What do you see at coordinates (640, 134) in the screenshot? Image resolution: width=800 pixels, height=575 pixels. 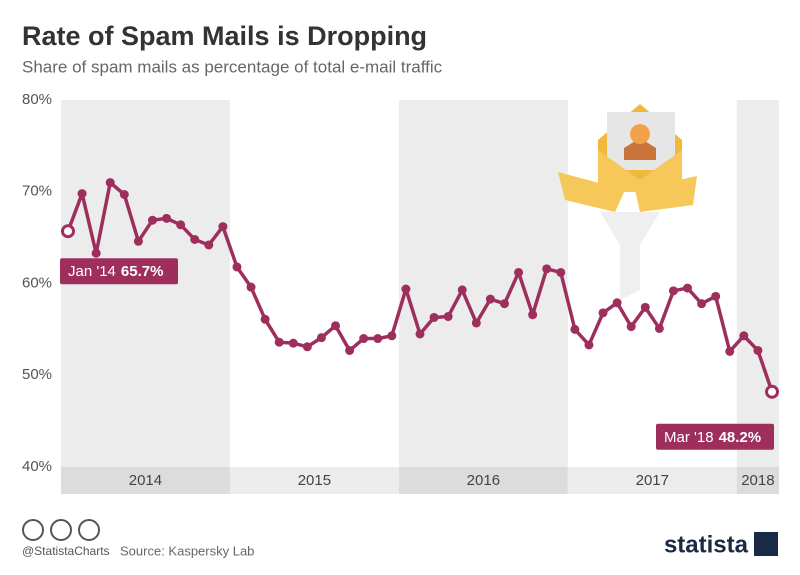 I see `question` at bounding box center [640, 134].